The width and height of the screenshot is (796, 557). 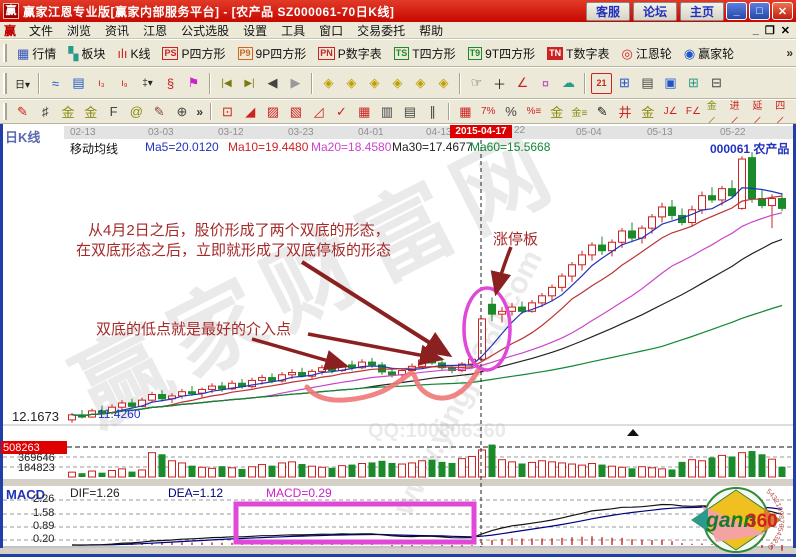 What do you see at coordinates (646, 53) in the screenshot?
I see `gann-wheel-button: ◎ 江恩轮` at bounding box center [646, 53].